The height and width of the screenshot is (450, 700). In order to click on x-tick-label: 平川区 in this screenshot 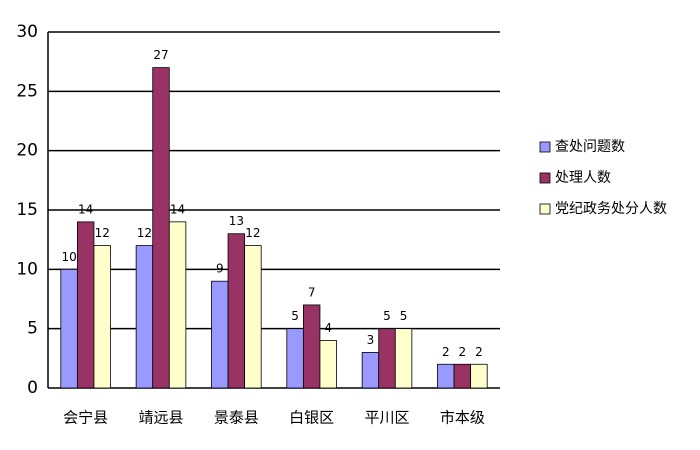, I will do `click(386, 418)`.